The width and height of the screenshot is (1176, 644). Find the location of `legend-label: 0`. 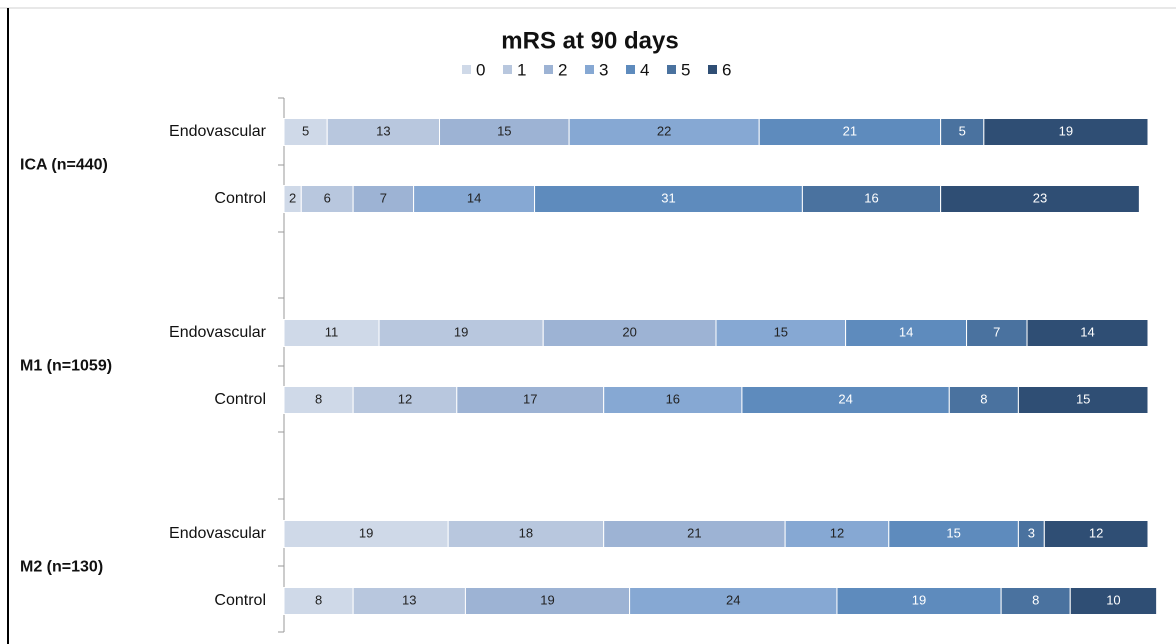

legend-label: 0 is located at coordinates (480, 69).